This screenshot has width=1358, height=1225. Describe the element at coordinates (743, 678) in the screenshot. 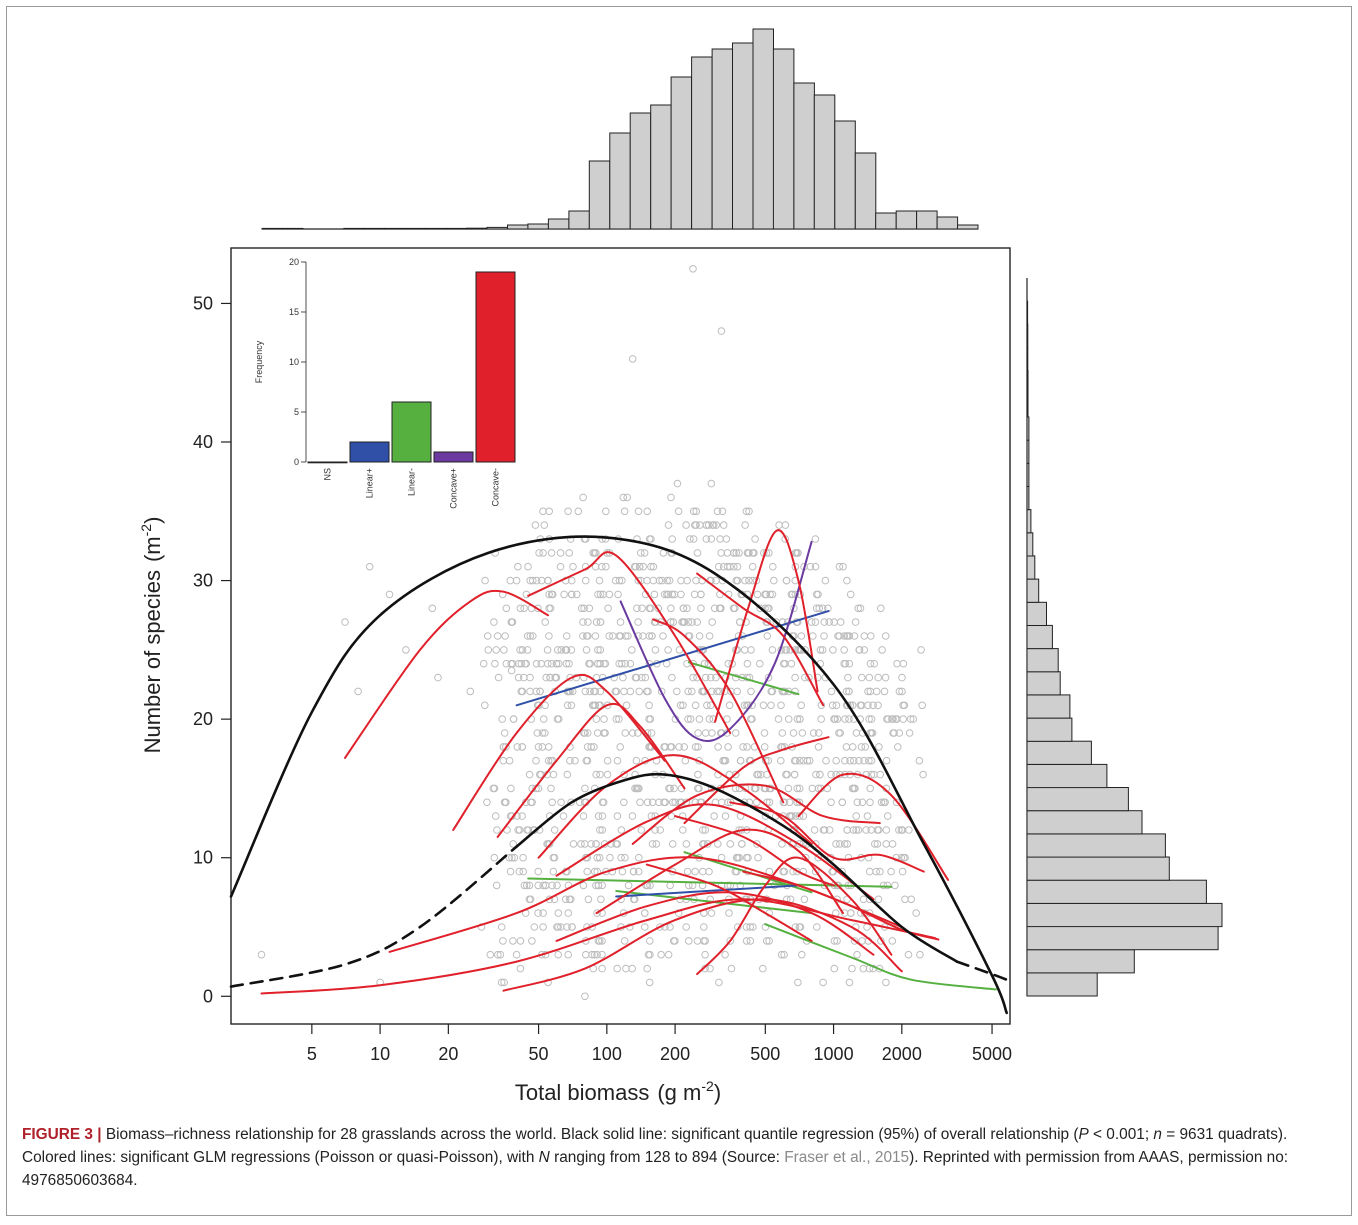

I see `linear-neg-curve` at that location.